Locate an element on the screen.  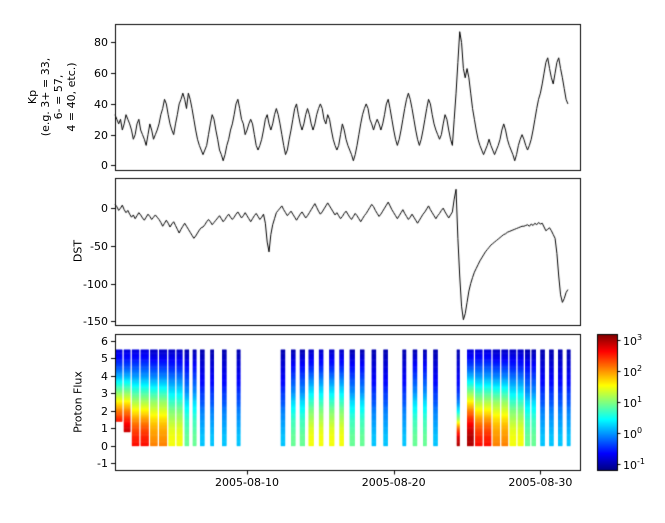
proton-y-tick-label: 3 is located at coordinates (104, 393).